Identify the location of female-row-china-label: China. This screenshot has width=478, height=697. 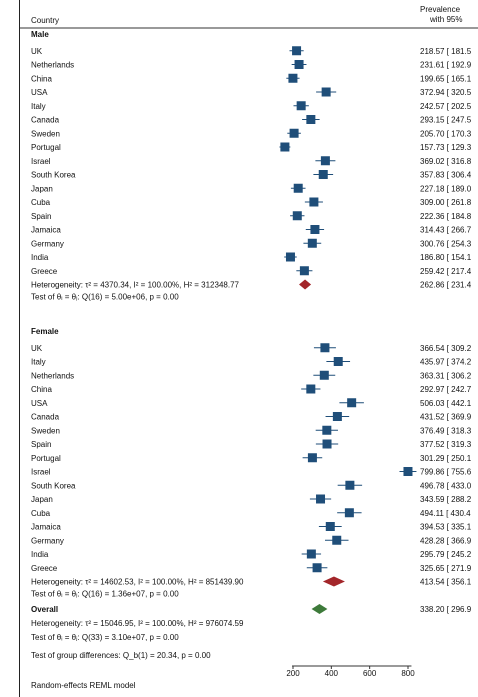
(41, 389).